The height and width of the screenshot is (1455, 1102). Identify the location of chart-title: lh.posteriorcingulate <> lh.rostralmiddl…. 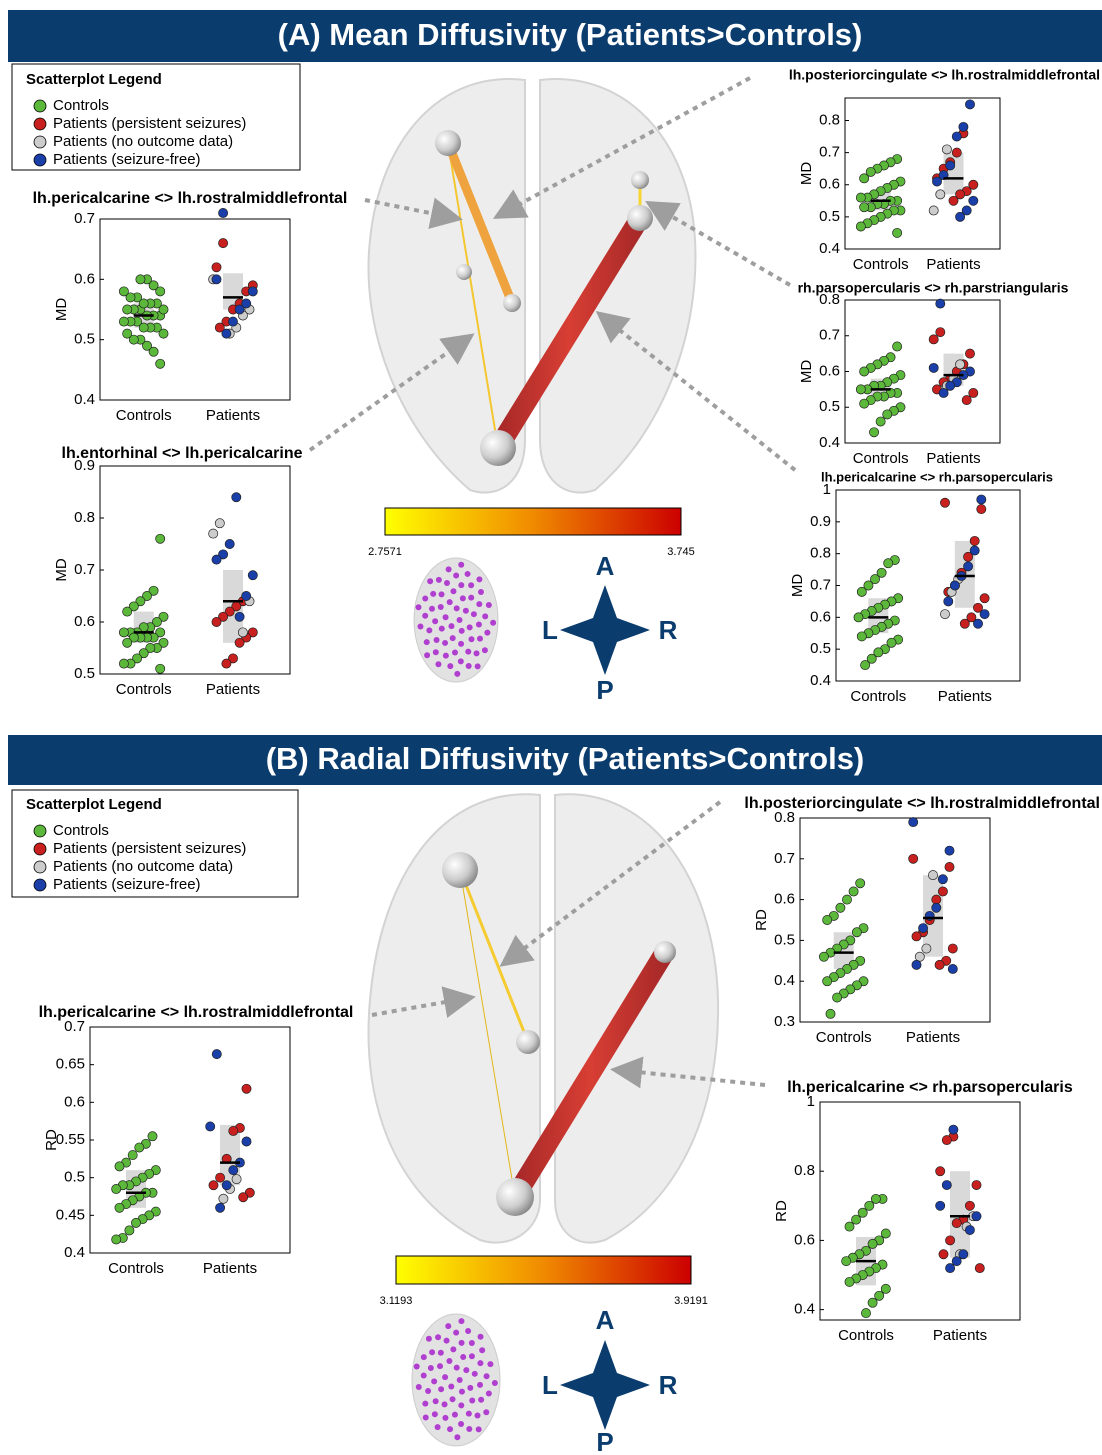
(944, 75).